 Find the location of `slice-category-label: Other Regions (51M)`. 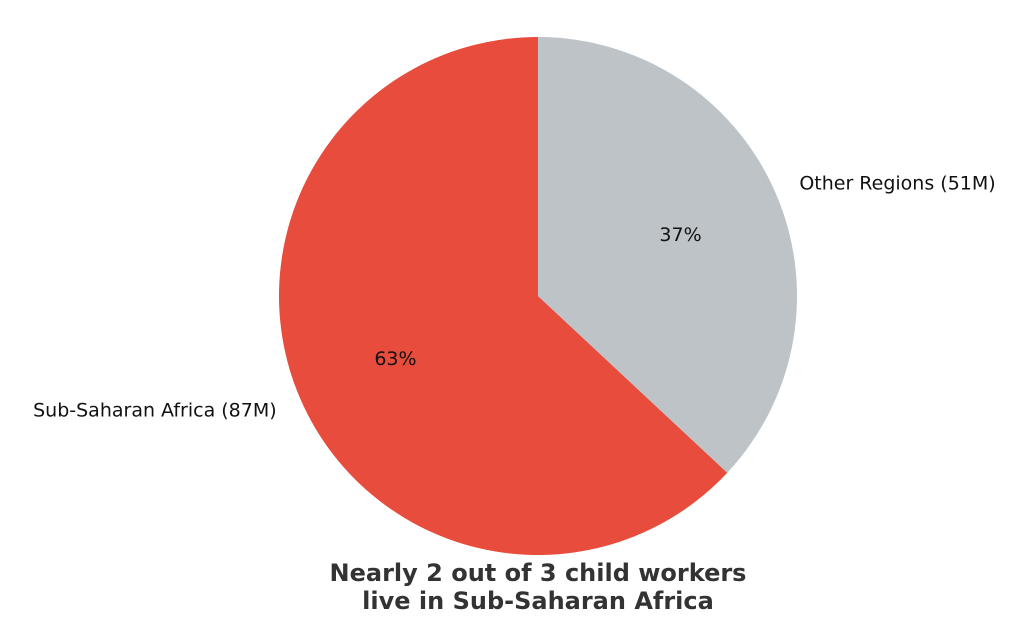

slice-category-label: Other Regions (51M) is located at coordinates (897, 183).